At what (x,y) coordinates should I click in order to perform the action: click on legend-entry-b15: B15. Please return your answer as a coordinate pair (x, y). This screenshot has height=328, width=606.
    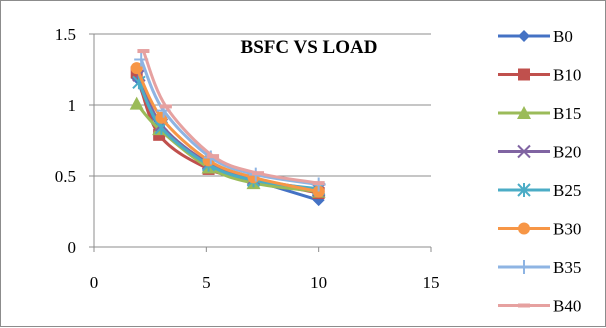
    Looking at the image, I should click on (539, 113).